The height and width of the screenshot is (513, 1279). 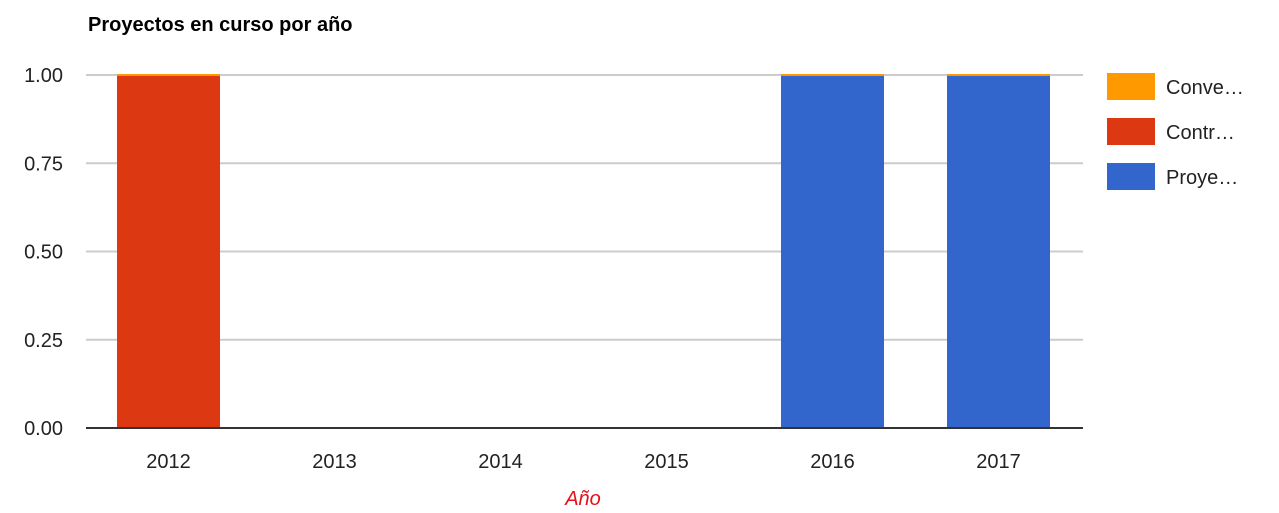 I want to click on x-tick-label: 2016, so click(x=832, y=462).